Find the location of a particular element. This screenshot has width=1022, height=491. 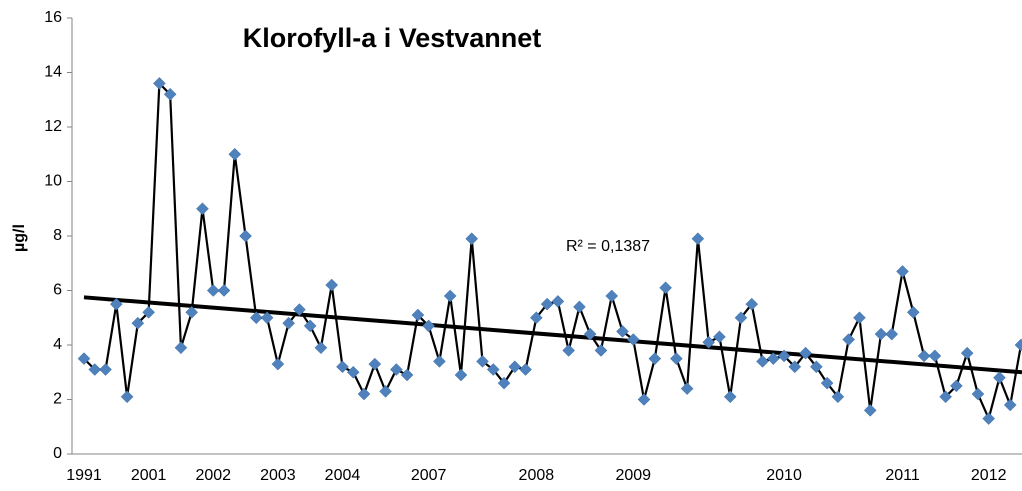

y-tick-label: 16 is located at coordinates (53, 17).